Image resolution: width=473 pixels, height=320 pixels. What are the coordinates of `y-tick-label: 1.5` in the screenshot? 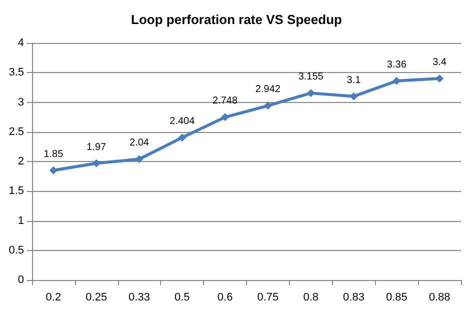 It's located at (16, 191).